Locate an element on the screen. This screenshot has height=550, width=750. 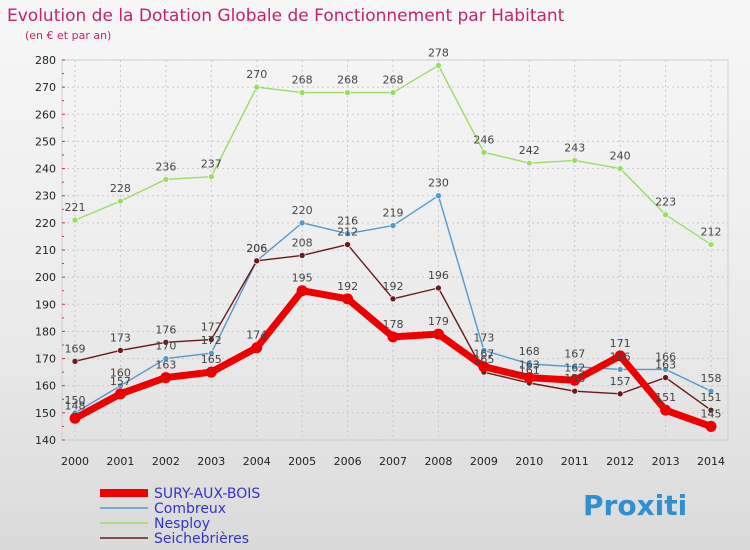
data-label: 168 is located at coordinates (529, 351).